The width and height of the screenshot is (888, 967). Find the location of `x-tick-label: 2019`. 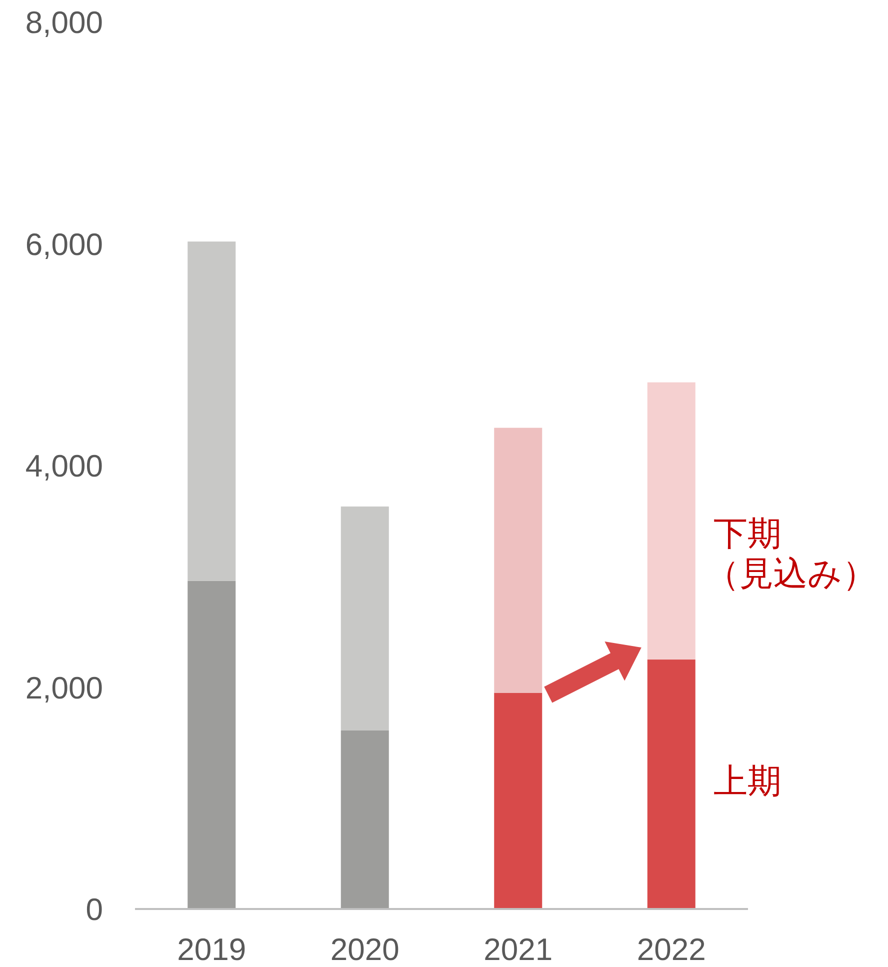

x-tick-label: 2019 is located at coordinates (211, 949).